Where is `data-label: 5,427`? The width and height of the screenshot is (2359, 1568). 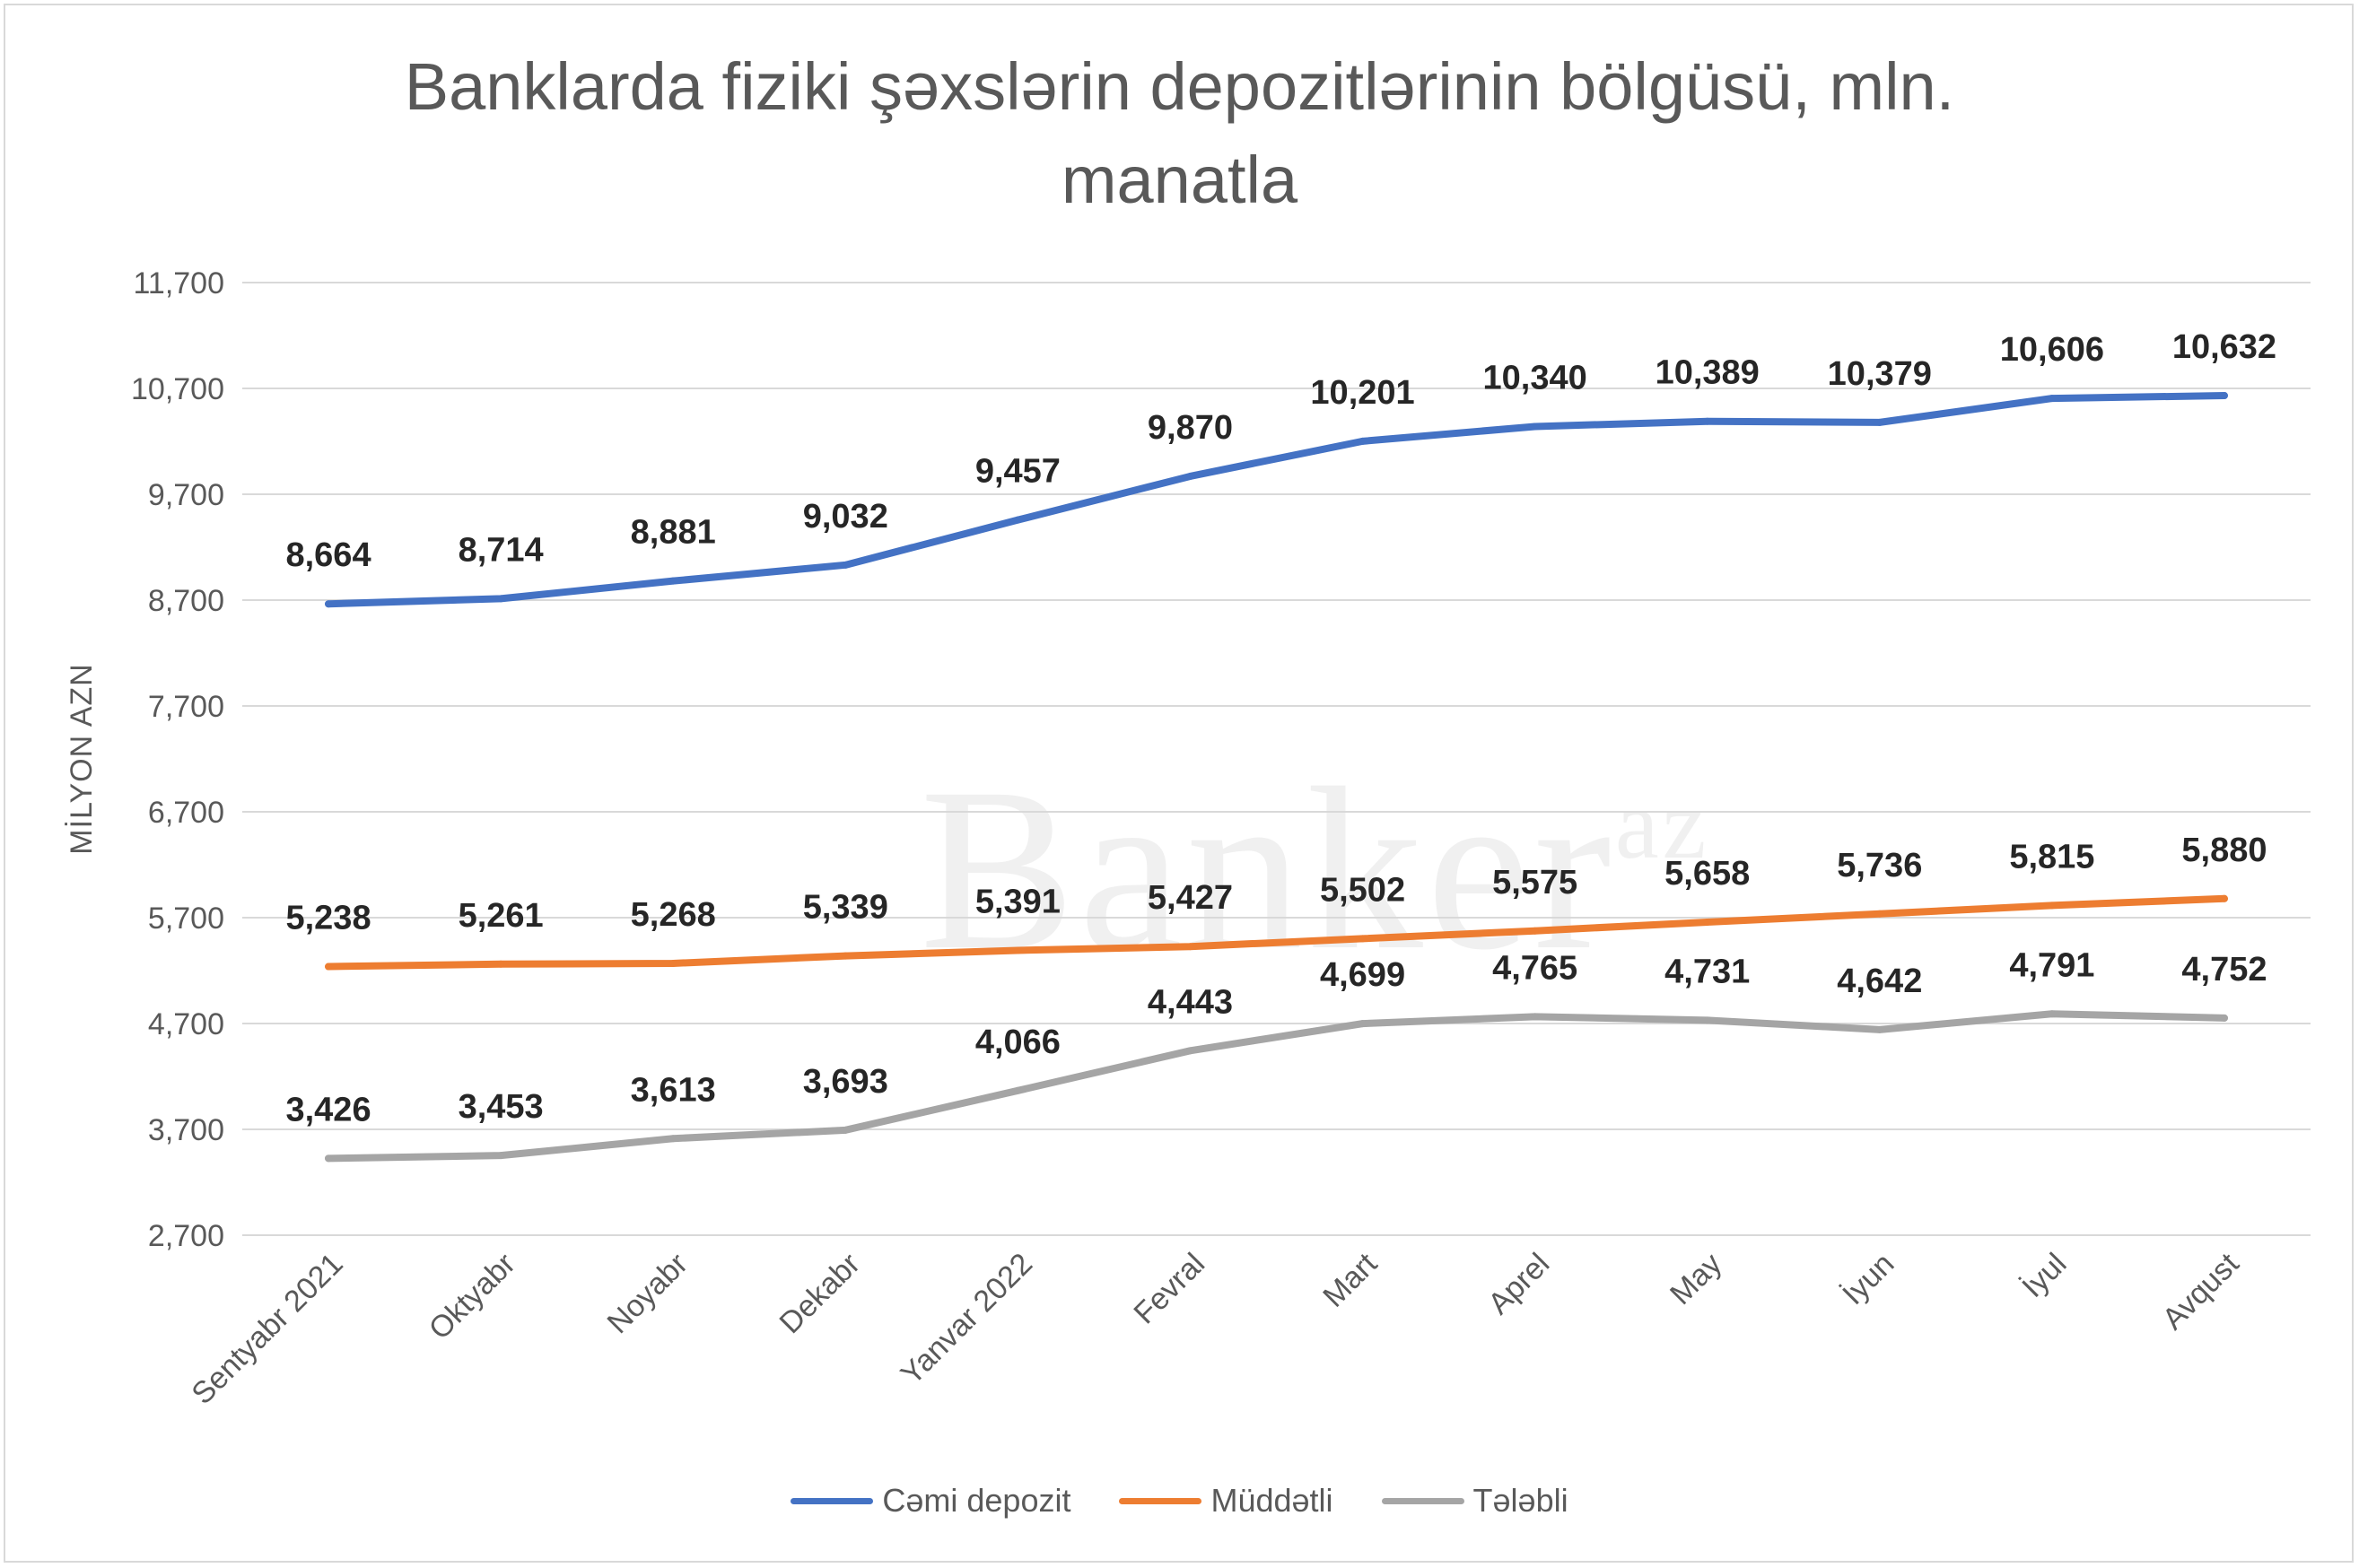
data-label: 5,427 is located at coordinates (1190, 898).